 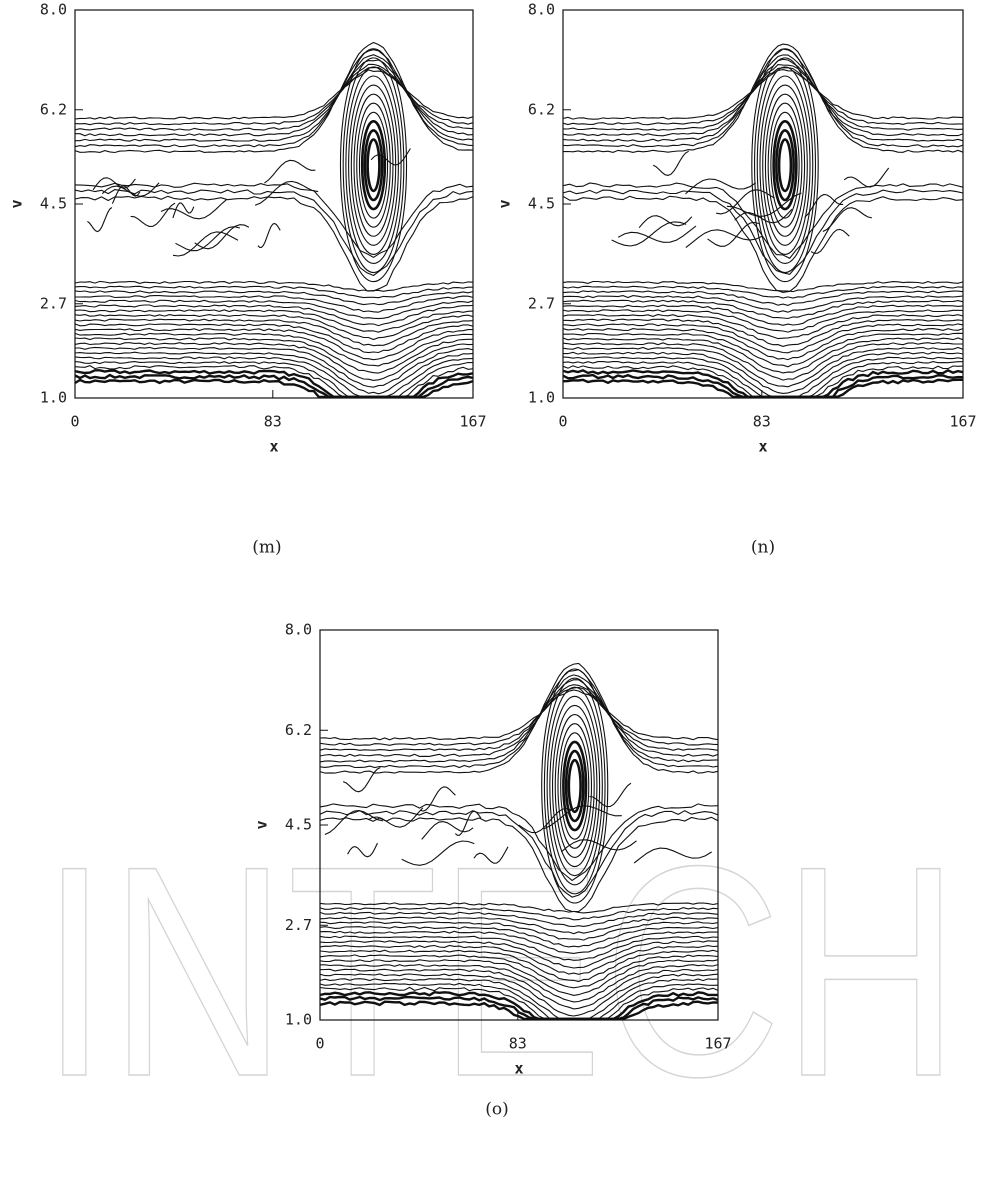 I want to click on y-tick-label: 1.0, so click(x=541, y=398).